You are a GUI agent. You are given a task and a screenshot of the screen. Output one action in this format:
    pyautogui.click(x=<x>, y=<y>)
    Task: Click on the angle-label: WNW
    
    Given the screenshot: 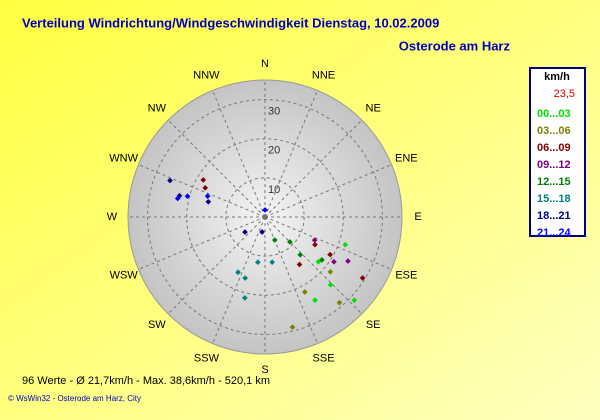 What is the action you would take?
    pyautogui.click(x=123, y=158)
    